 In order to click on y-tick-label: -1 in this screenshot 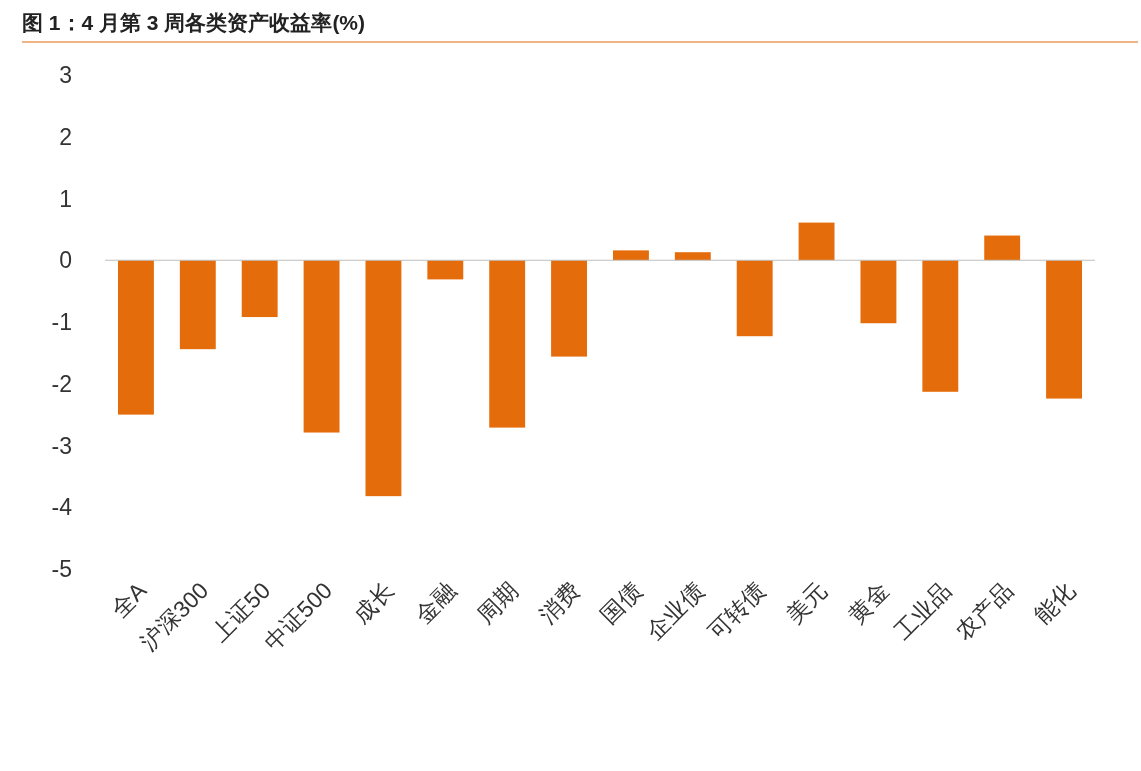, I will do `click(61, 322)`.